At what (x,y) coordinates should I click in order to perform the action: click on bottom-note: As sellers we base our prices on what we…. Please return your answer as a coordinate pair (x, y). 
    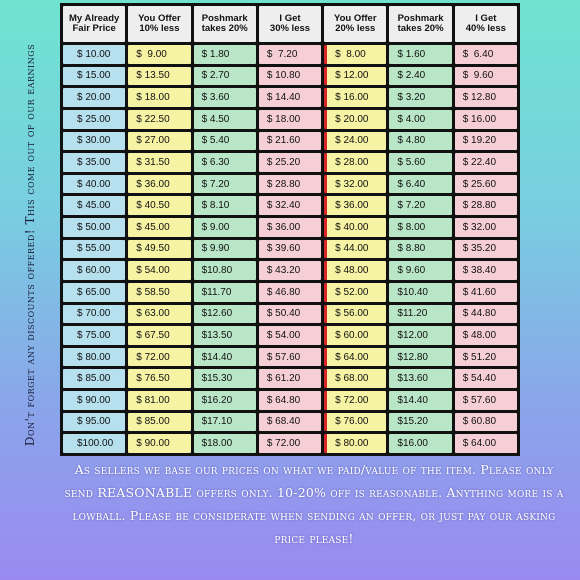
    Looking at the image, I should click on (314, 504).